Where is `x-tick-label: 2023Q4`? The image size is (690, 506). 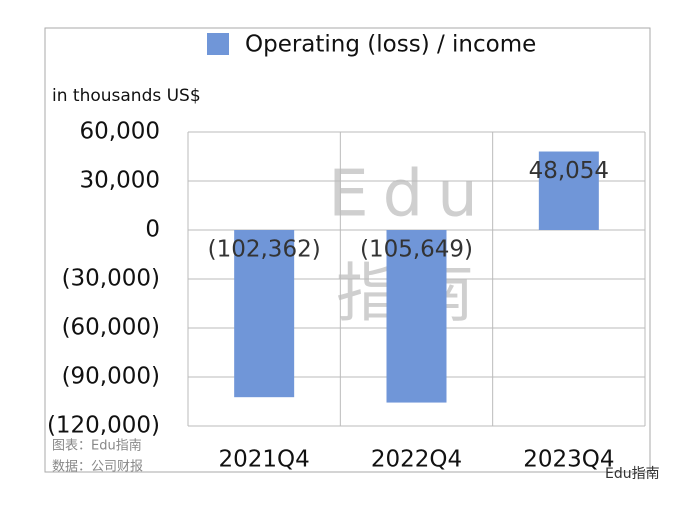
x-tick-label: 2023Q4 is located at coordinates (568, 460).